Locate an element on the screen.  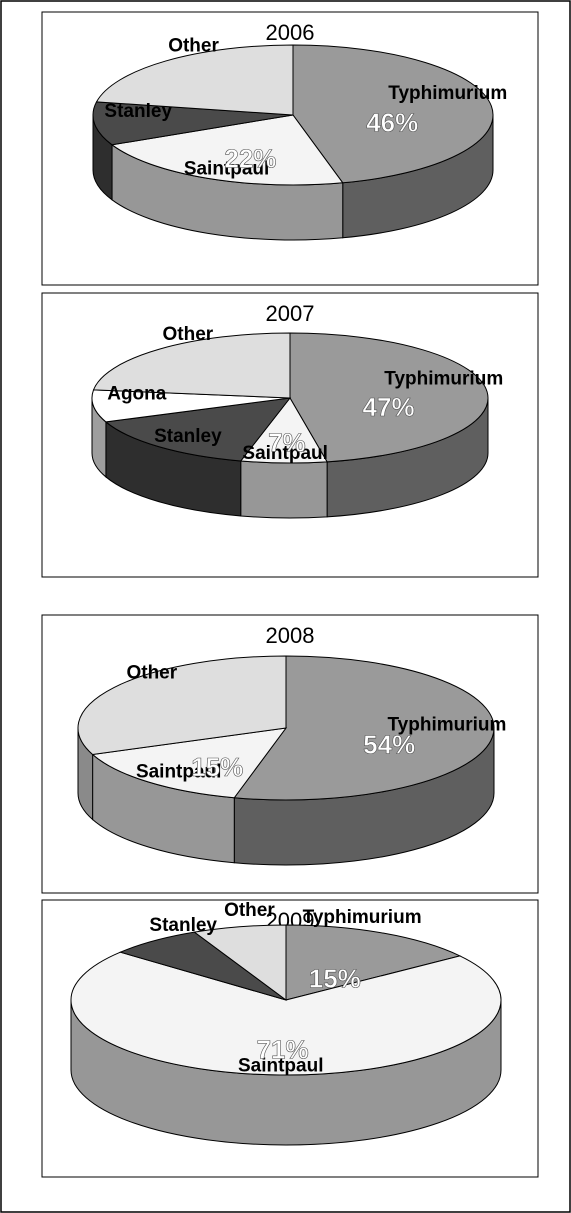
slice-label: Agona is located at coordinates (137, 394).